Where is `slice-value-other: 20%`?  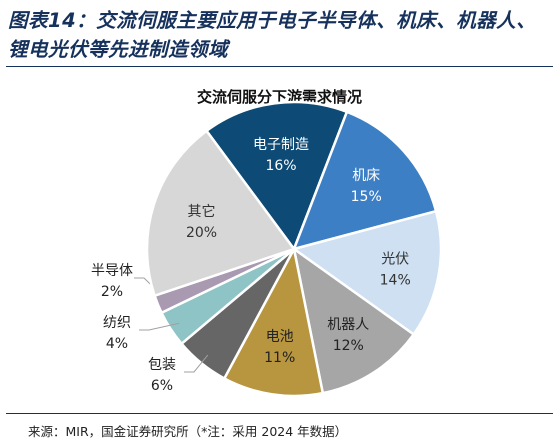 slice-value-other: 20% is located at coordinates (201, 233).